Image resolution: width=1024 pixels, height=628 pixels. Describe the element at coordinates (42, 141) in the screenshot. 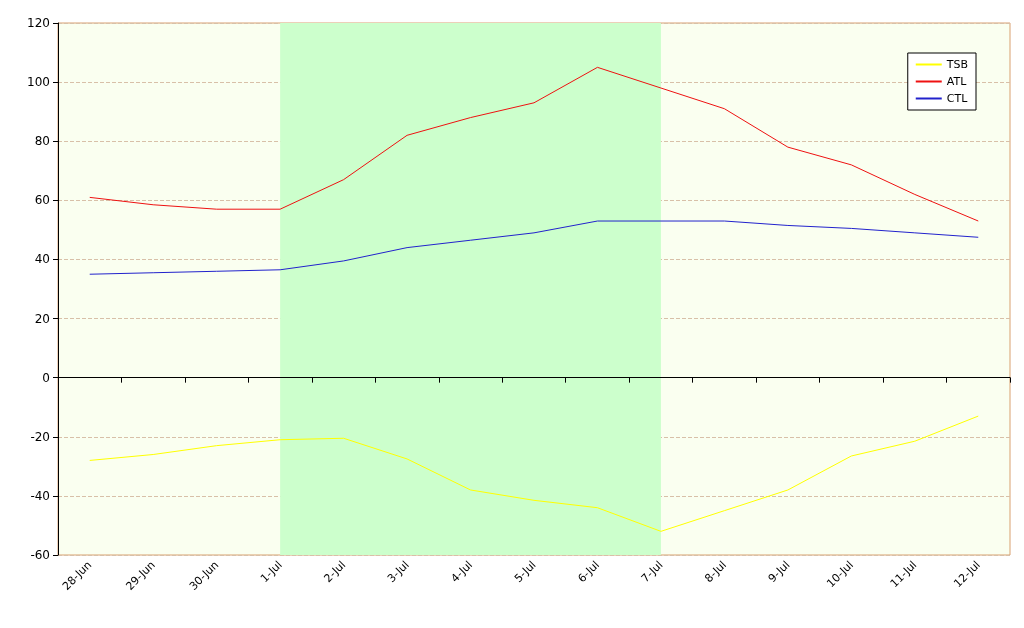

I see `y-tick-label: 80` at that location.